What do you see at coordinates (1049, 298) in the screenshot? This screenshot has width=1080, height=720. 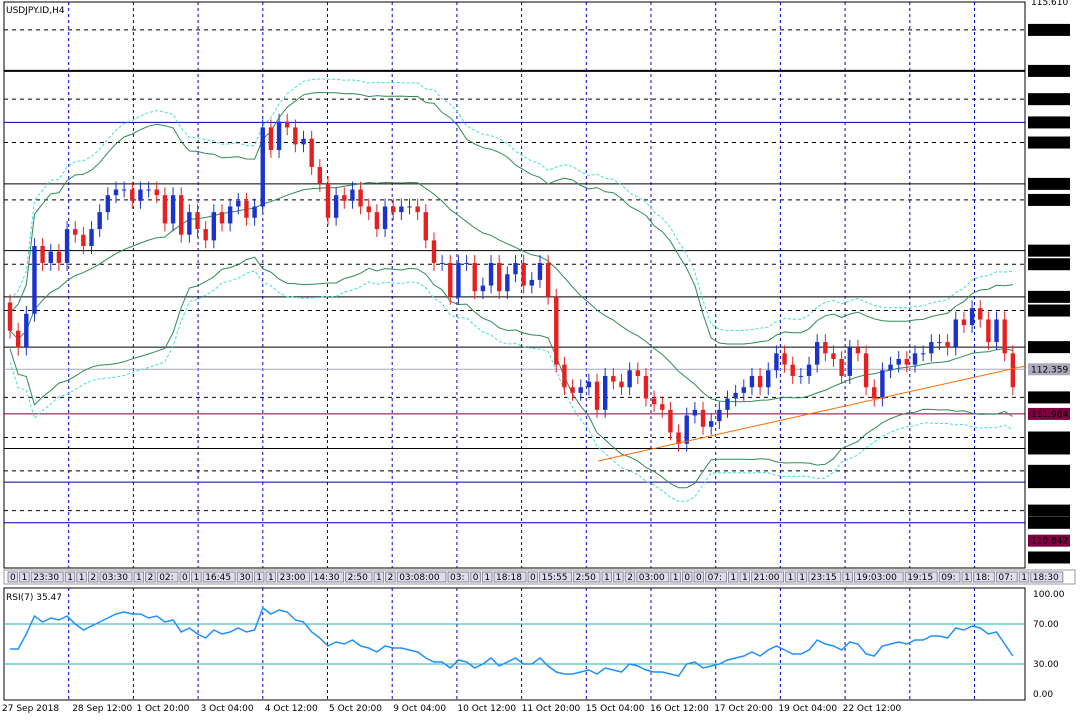 I see `price-label: 113.000` at bounding box center [1049, 298].